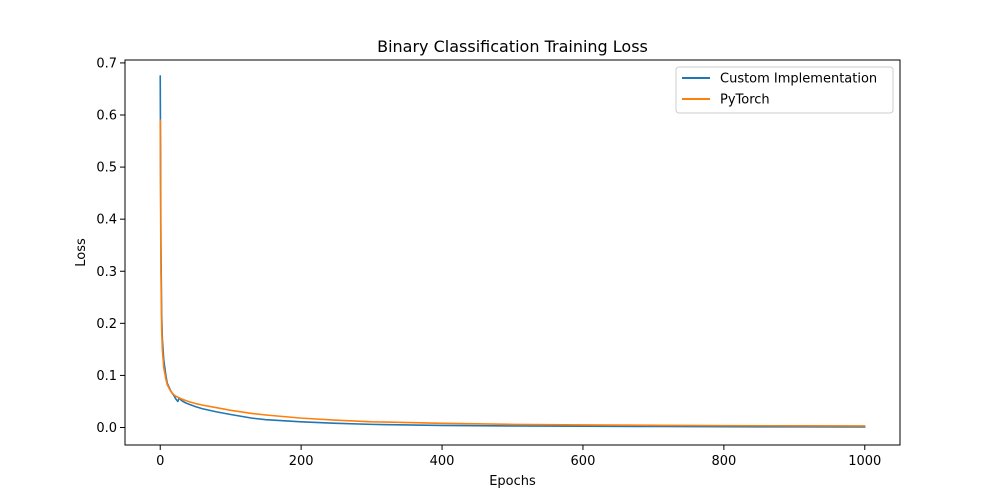 This screenshot has height=500, width=1000. Describe the element at coordinates (745, 100) in the screenshot. I see `legend-label-pytorch: PyTorch` at that location.